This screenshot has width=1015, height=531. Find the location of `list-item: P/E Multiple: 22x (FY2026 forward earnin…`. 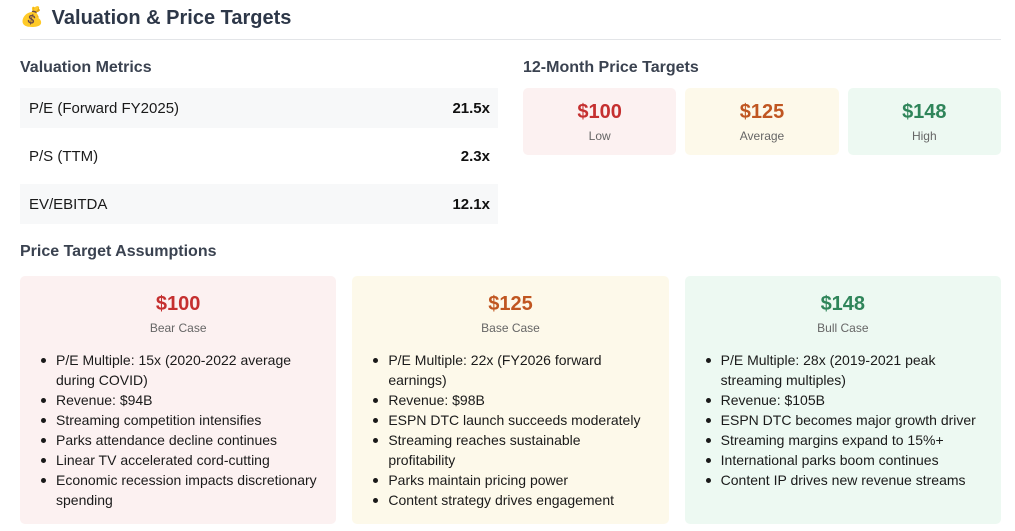

list-item: P/E Multiple: 22x (FY2026 forward earnin… is located at coordinates (510, 370).